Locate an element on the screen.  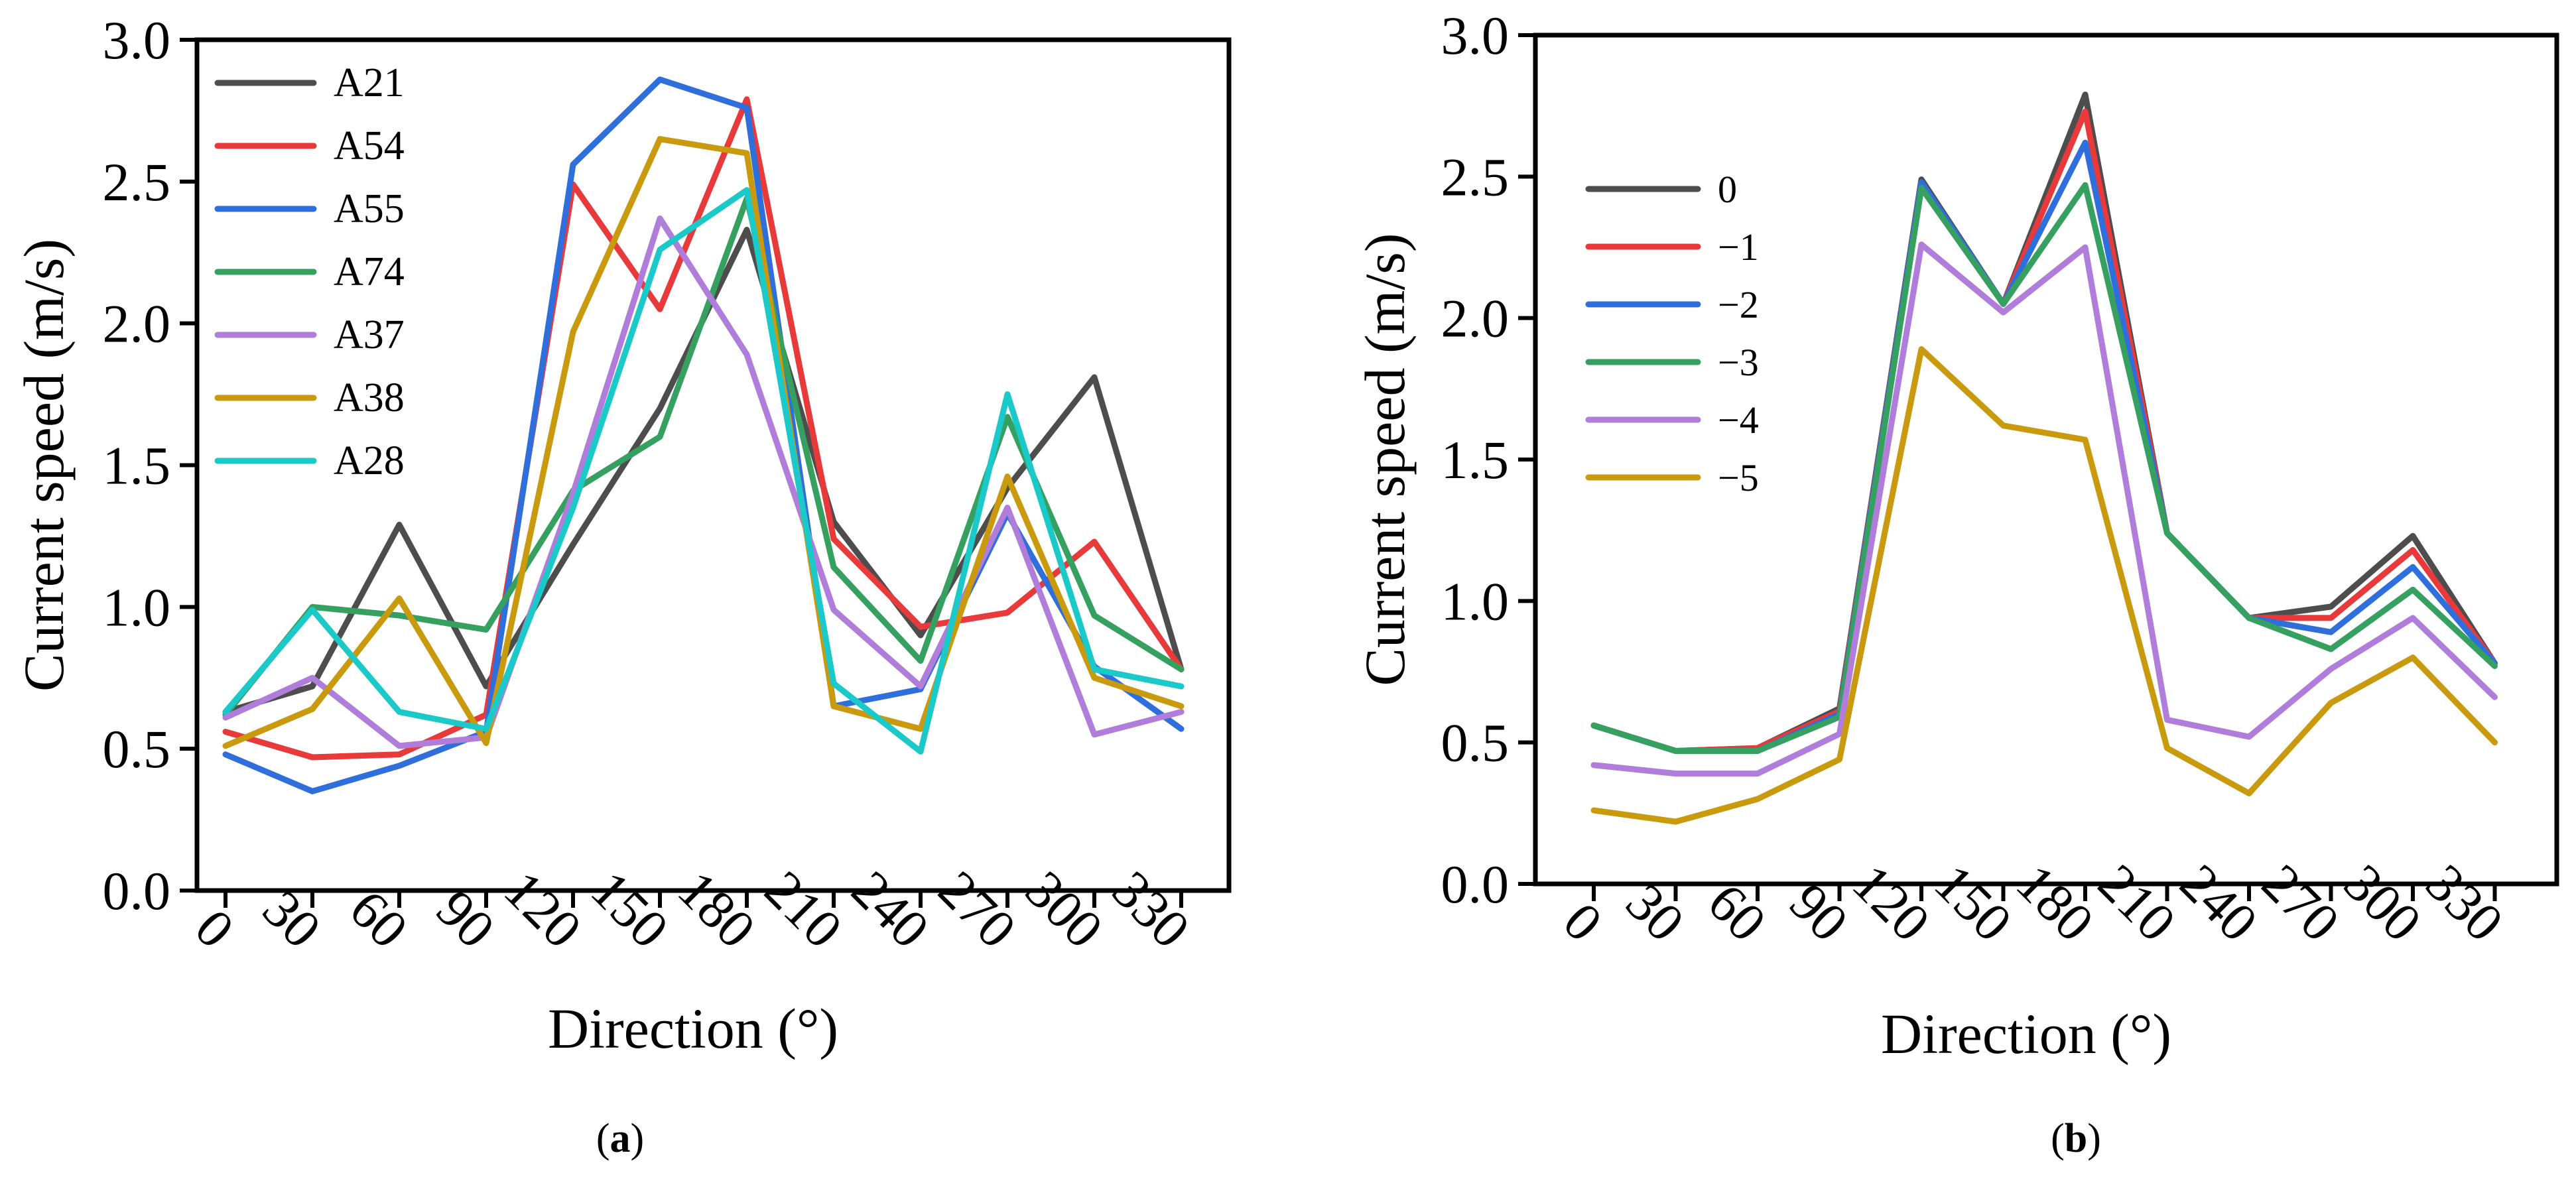
legend-label: A37 is located at coordinates (370, 334).